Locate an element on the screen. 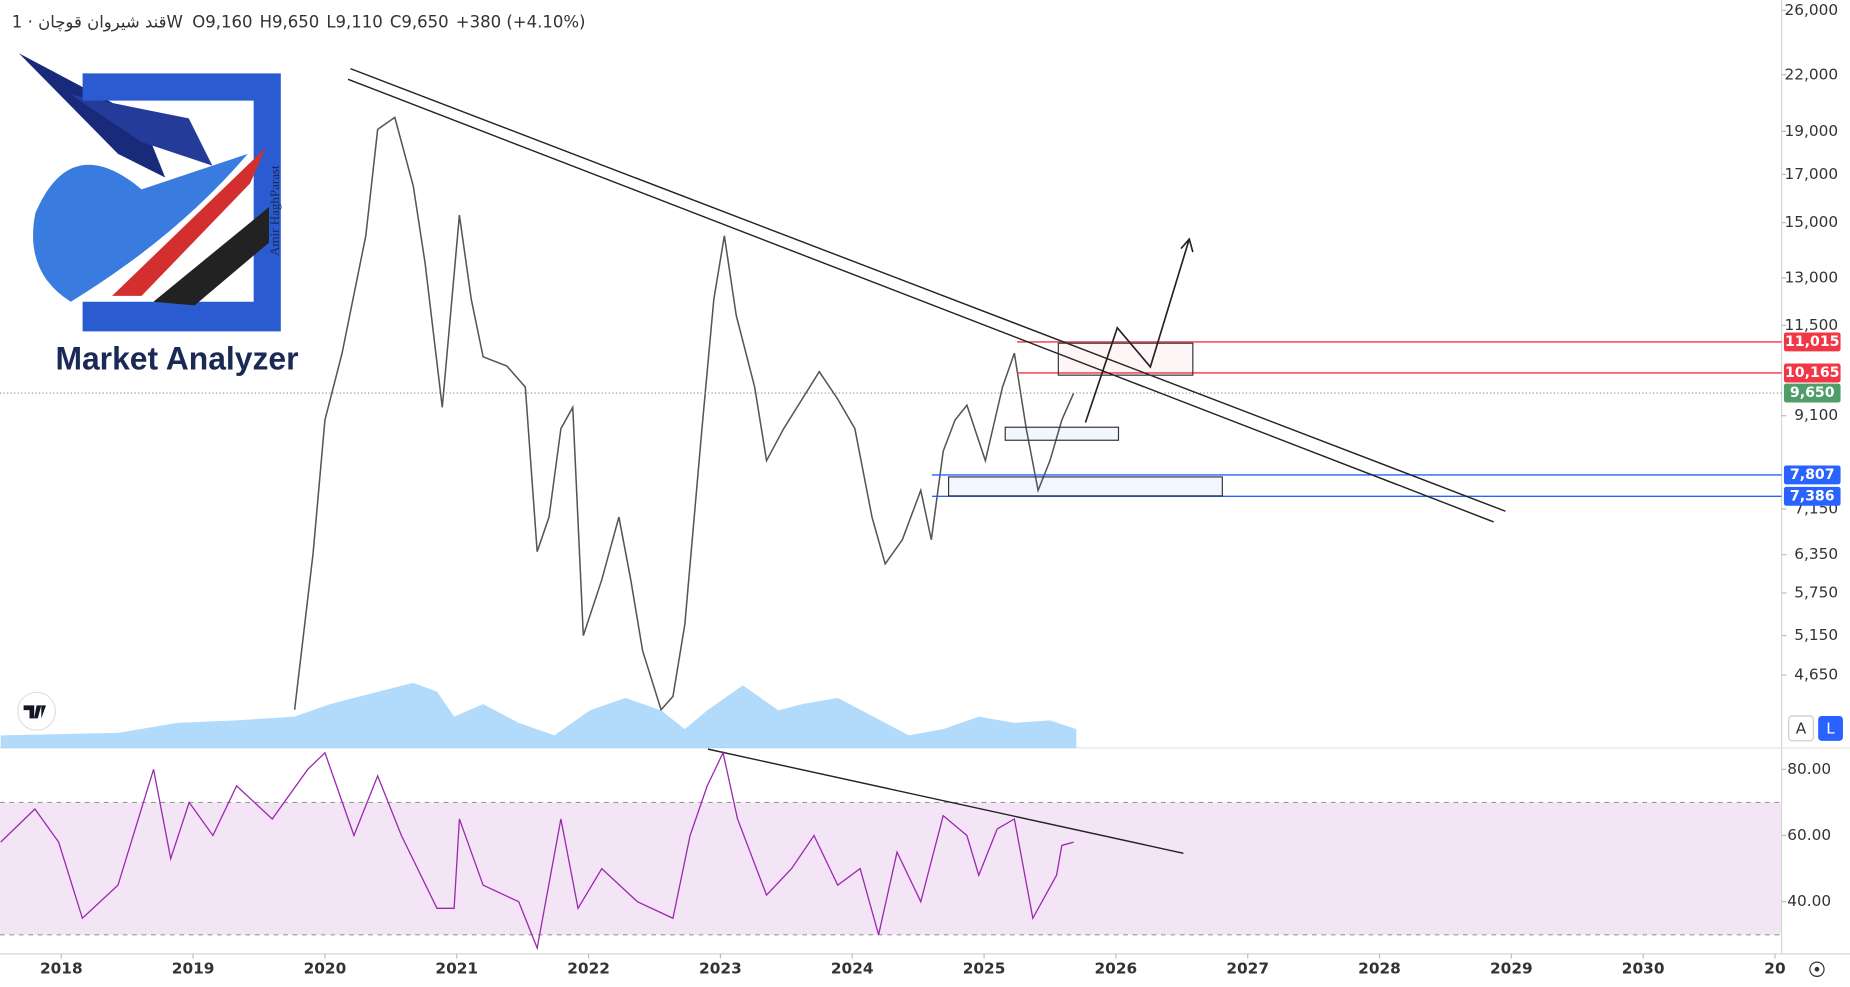  rsi-trendline is located at coordinates (945, 801).